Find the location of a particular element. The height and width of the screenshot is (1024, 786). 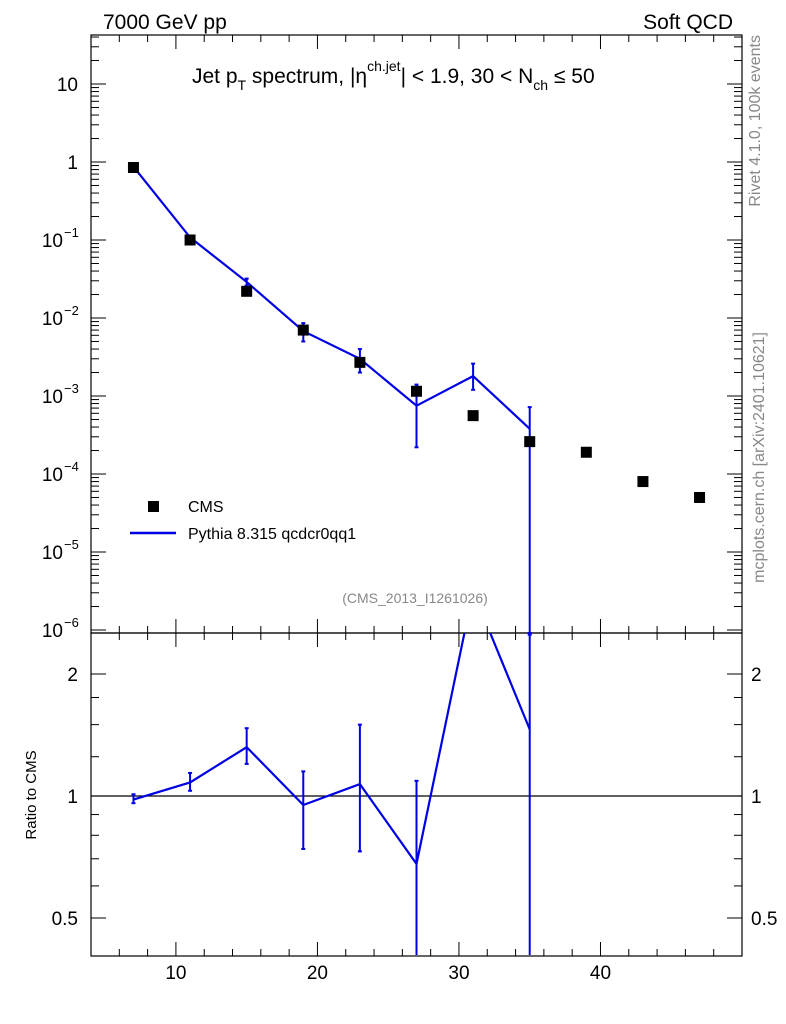

title-sub-c: ch is located at coordinates (540, 85).